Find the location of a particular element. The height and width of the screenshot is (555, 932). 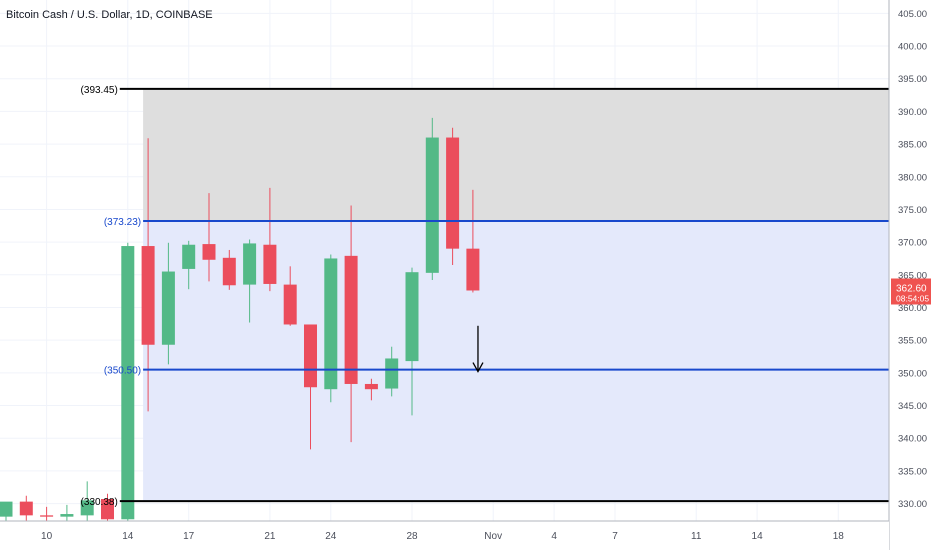

price-tick-label: 345.00 is located at coordinates (912, 406).